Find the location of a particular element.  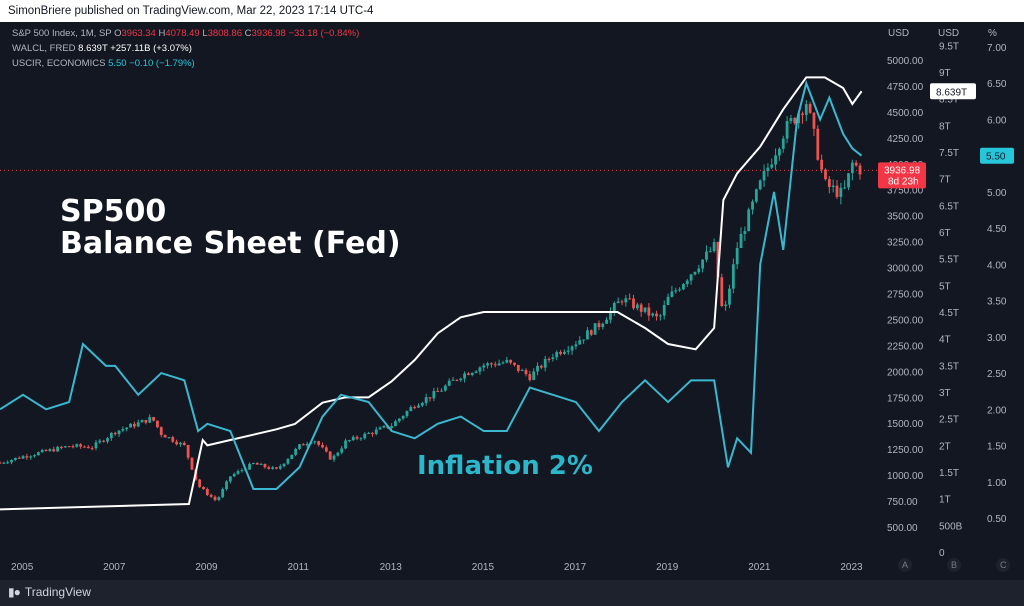

price-badge-value: 3936.98 is located at coordinates (902, 170).